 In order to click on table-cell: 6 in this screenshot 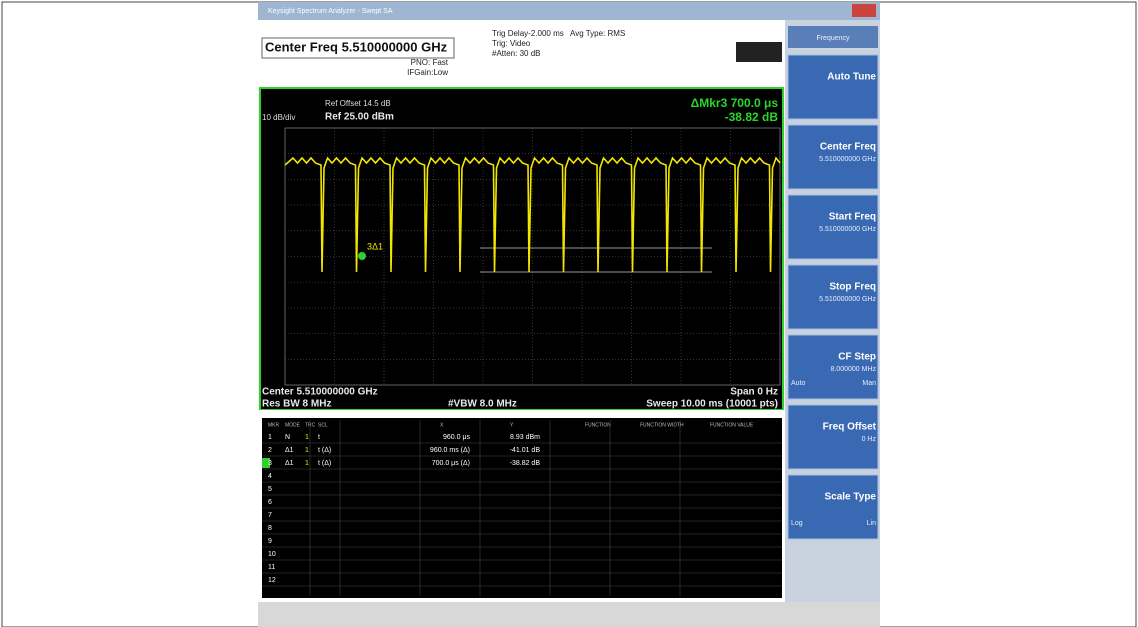, I will do `click(270, 502)`.